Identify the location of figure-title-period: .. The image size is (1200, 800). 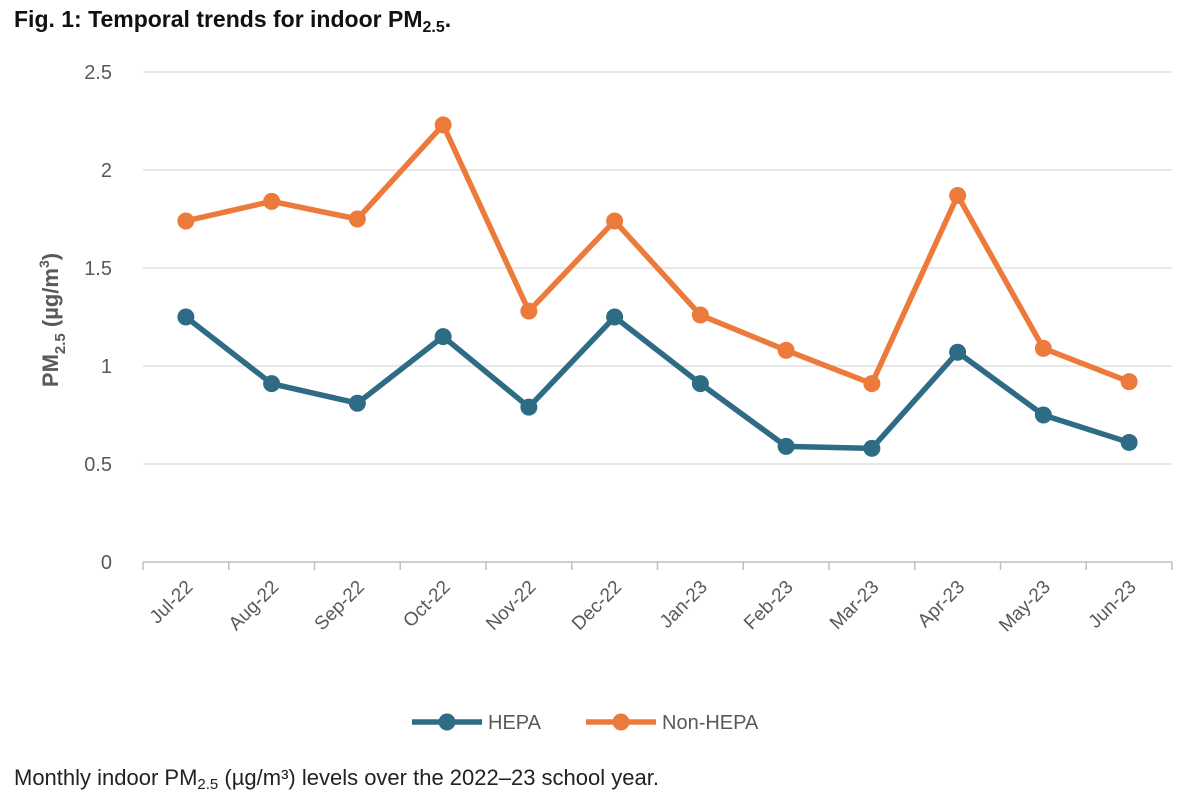
(448, 19).